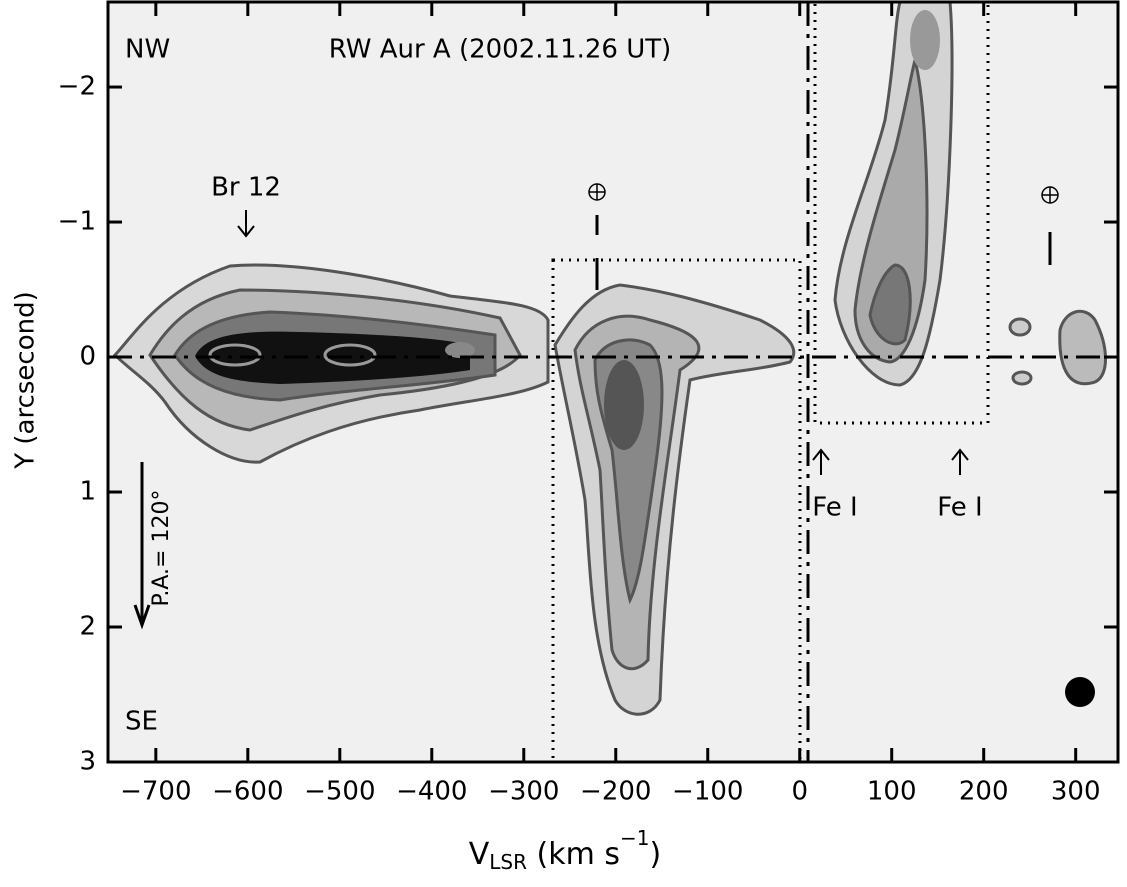 Image resolution: width=1127 pixels, height=887 pixels. I want to click on x-tick-label: −700, so click(155, 792).